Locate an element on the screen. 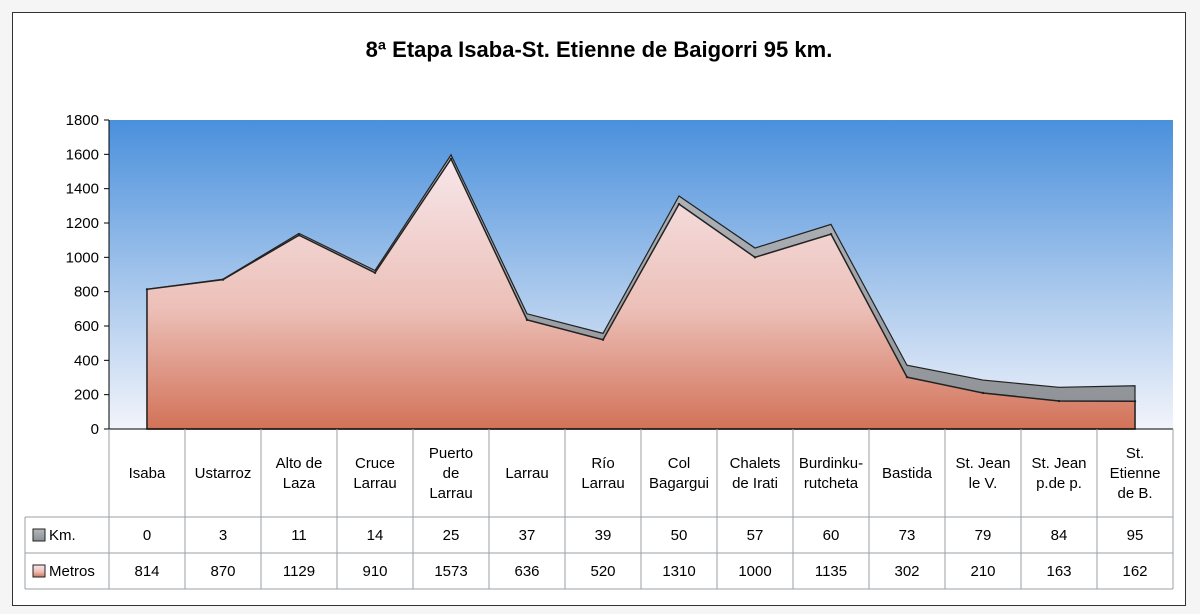 The width and height of the screenshot is (1200, 614). km-value-cell: 73 is located at coordinates (907, 535).